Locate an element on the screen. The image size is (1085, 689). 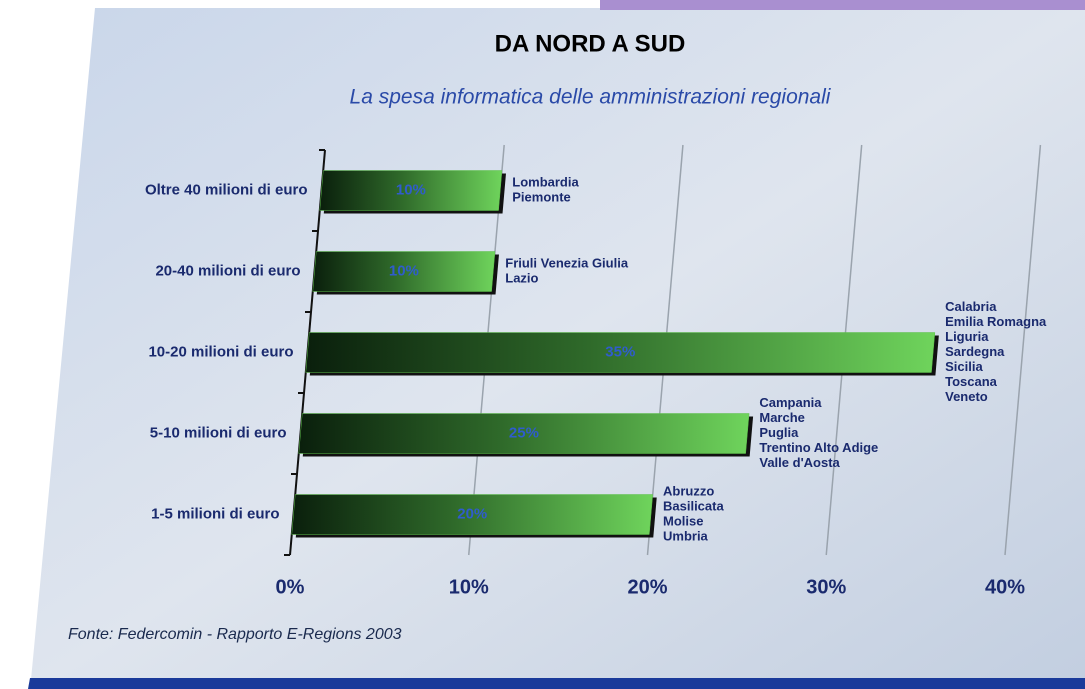
region-label: Lazio is located at coordinates (521, 277).